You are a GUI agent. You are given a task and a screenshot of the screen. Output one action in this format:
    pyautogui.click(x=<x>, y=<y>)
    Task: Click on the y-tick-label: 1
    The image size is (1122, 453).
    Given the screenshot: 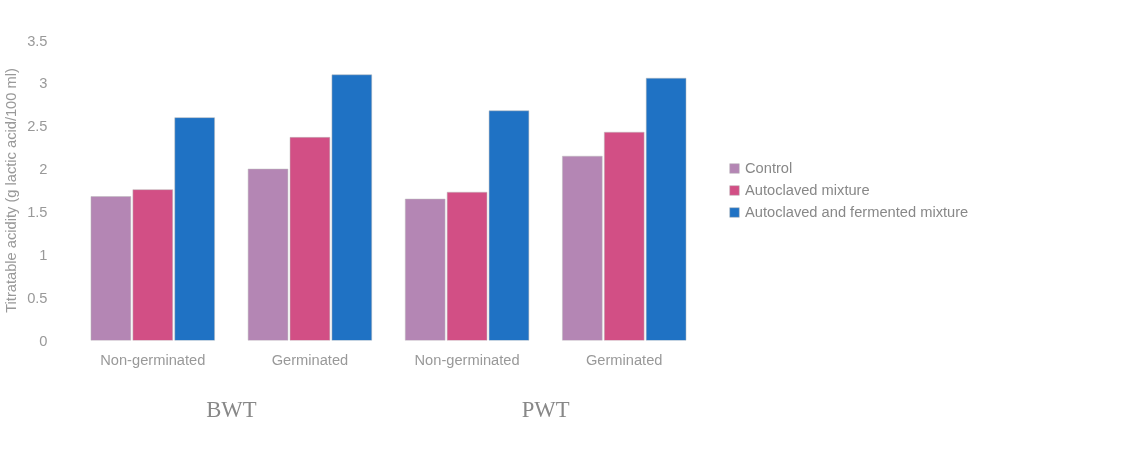 What is the action you would take?
    pyautogui.click(x=43, y=254)
    